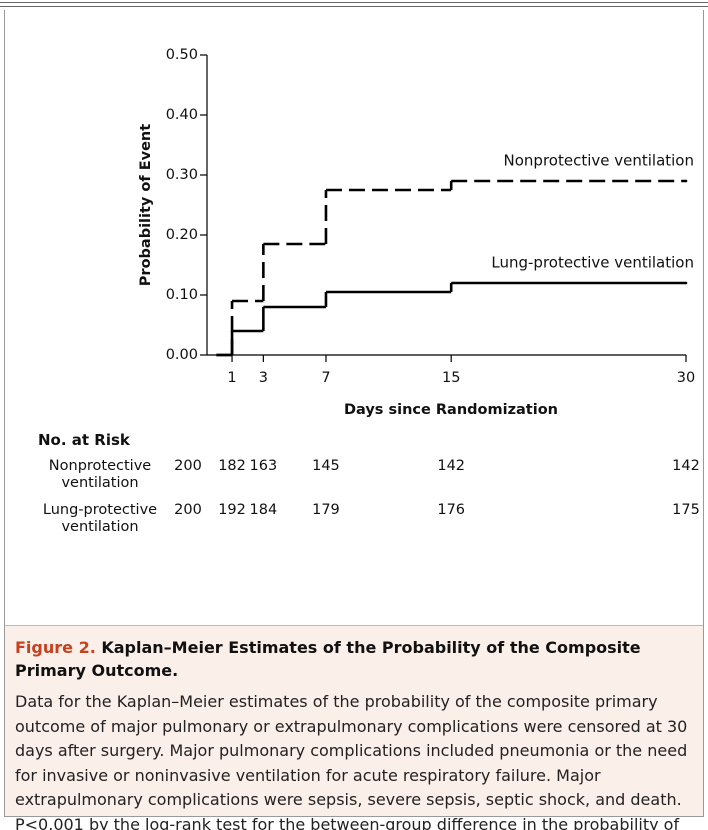 This screenshot has width=708, height=830. I want to click on y-tick-label: 0.00, so click(182, 355).